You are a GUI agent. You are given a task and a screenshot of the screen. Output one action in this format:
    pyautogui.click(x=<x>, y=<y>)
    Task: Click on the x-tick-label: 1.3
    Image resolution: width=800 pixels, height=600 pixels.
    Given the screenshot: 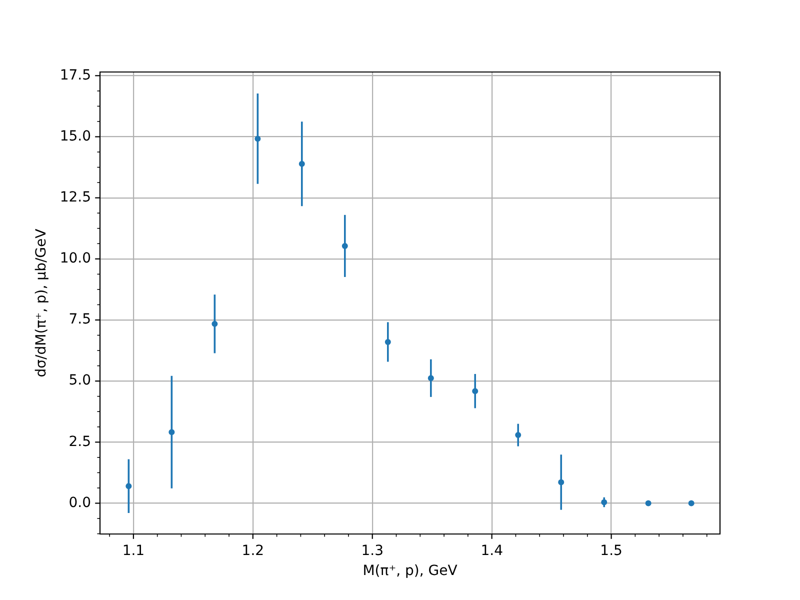 What is the action you would take?
    pyautogui.click(x=372, y=551)
    